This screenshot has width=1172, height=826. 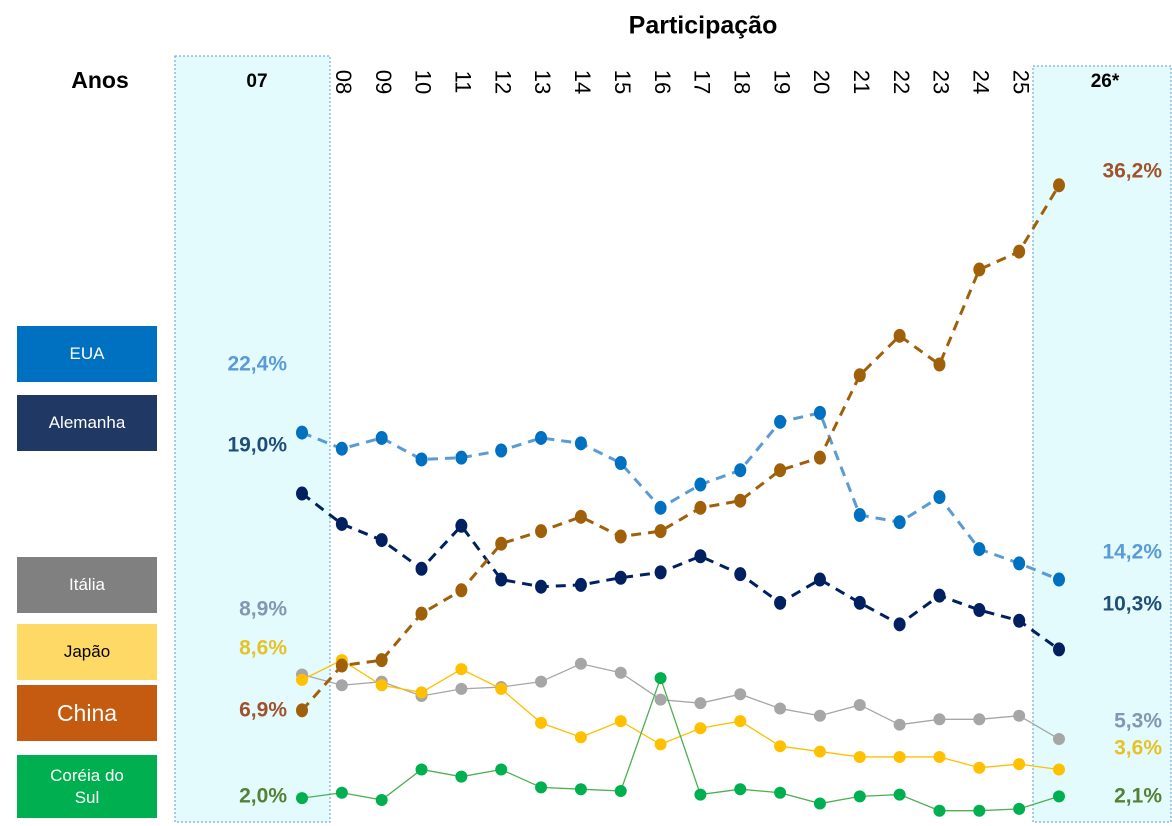 What do you see at coordinates (257, 364) in the screenshot?
I see `data-label: 22,4%` at bounding box center [257, 364].